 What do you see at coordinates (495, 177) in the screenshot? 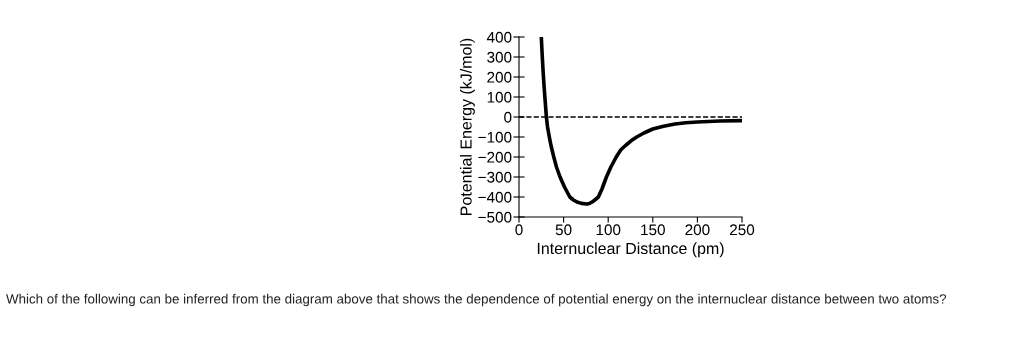
I see `y-tick-label: −300` at bounding box center [495, 177].